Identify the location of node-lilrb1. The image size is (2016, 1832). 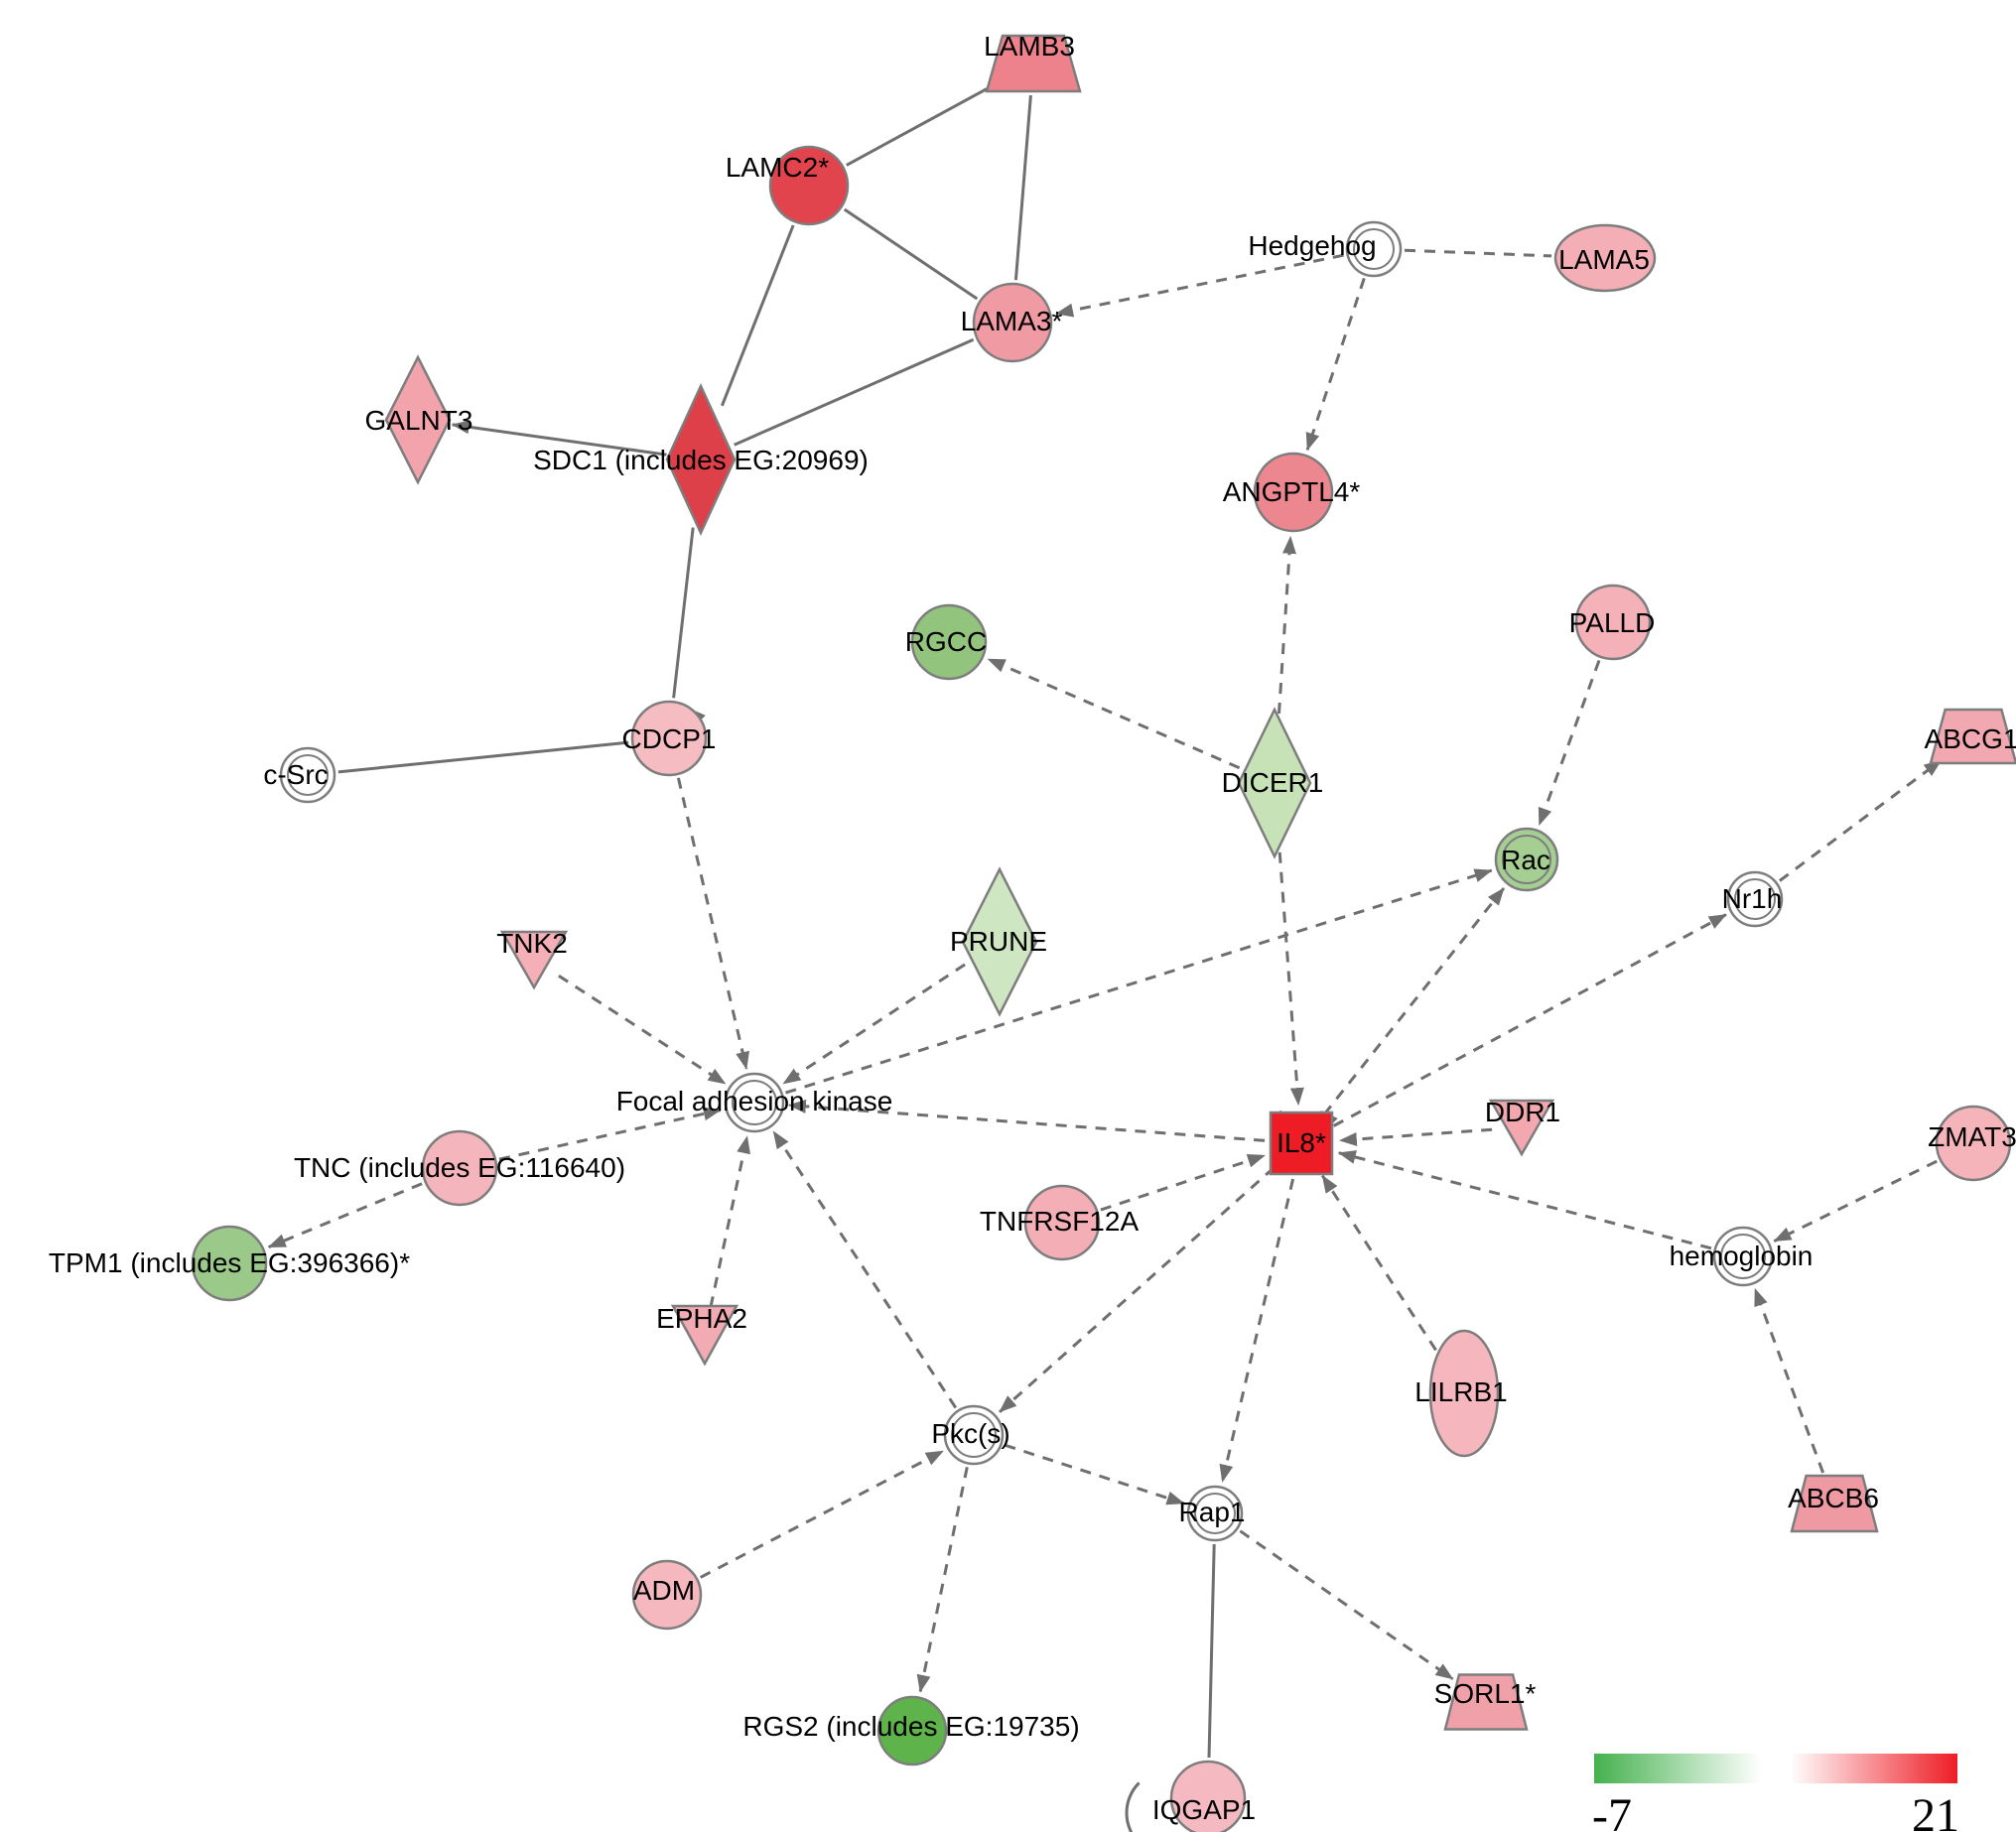
(1464, 1393).